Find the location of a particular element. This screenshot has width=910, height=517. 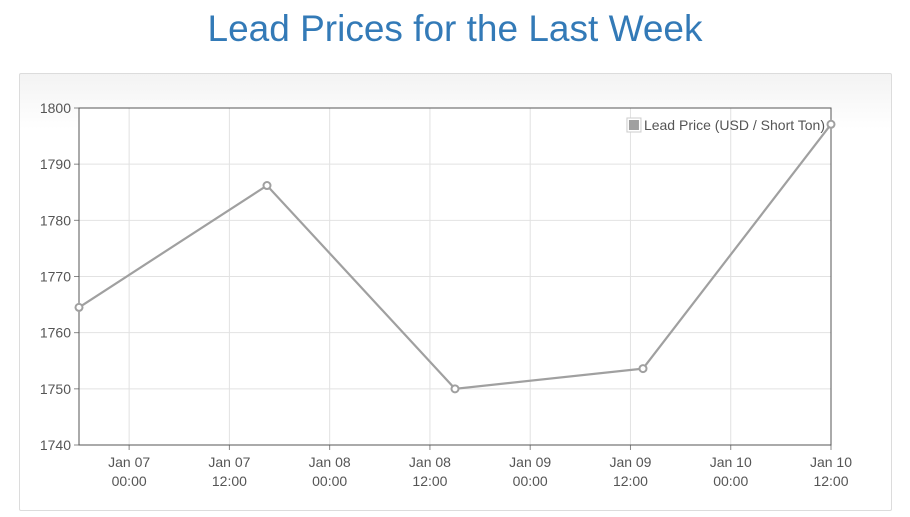

legend-label: Lead Price (USD / Short Ton) is located at coordinates (734, 125).